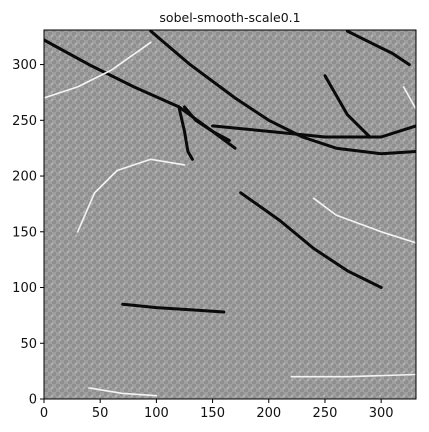 This screenshot has width=429, height=432. I want to click on y-tick-label: 150, so click(24, 232).